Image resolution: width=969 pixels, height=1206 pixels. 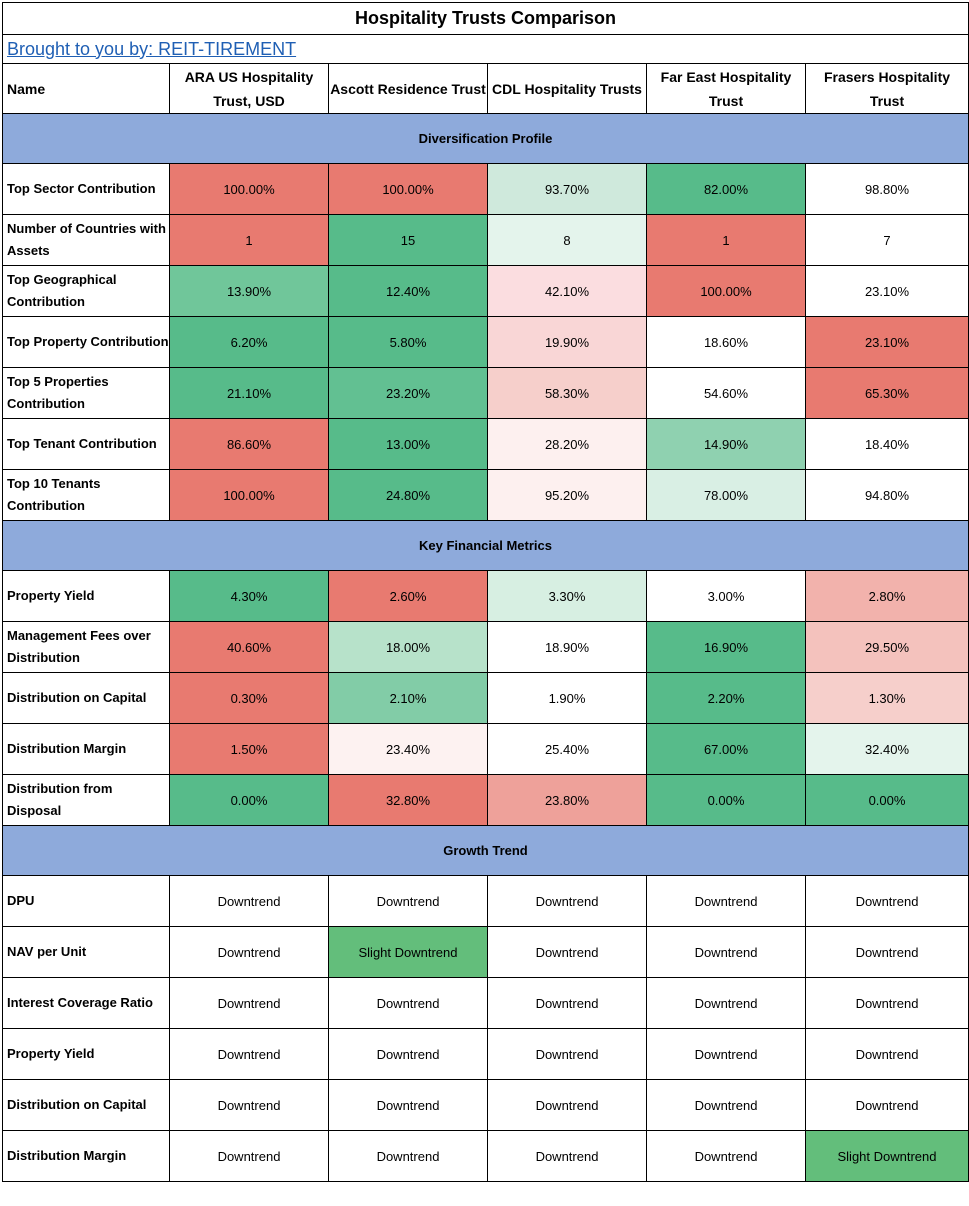 I want to click on header-far-east-hospitality: Far East Hospitality Trust, so click(x=726, y=88).